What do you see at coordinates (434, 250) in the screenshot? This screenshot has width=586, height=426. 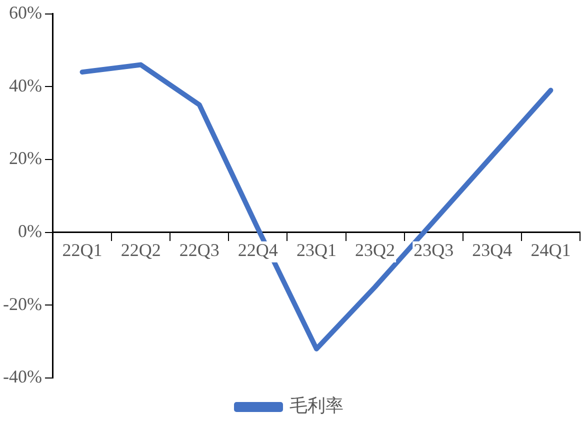 I see `x-tick-label: 23Q3` at bounding box center [434, 250].